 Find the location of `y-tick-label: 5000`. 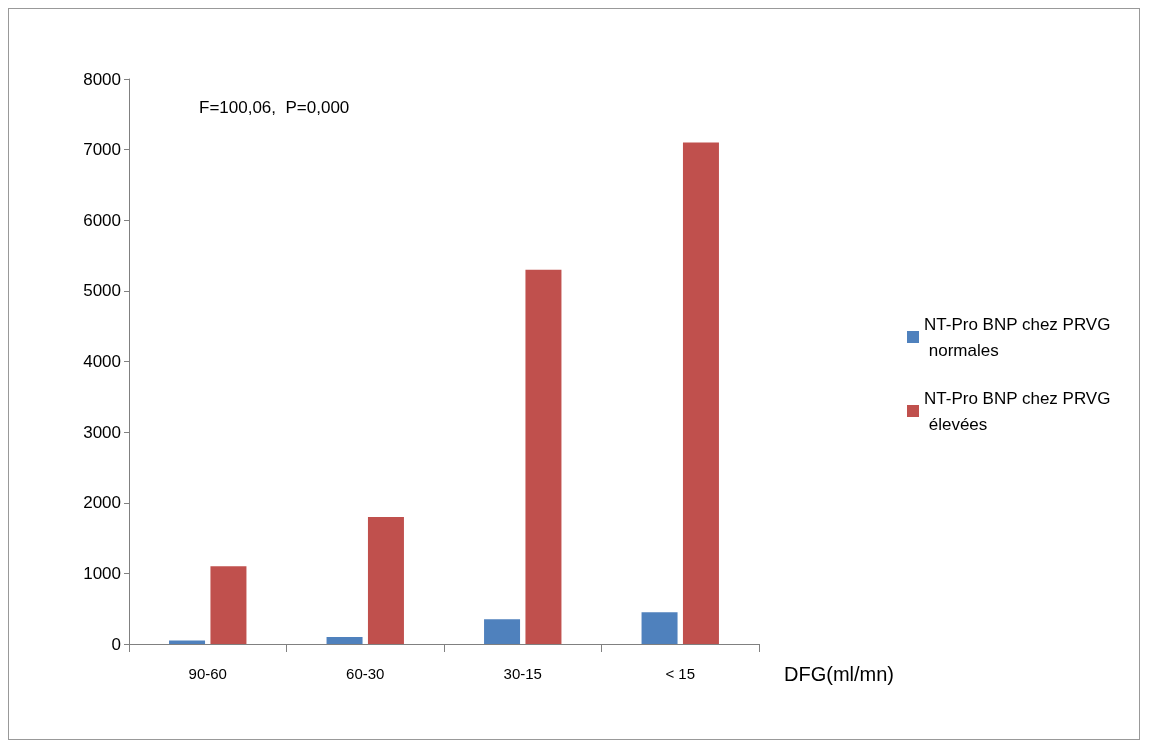

y-tick-label: 5000 is located at coordinates (102, 291).